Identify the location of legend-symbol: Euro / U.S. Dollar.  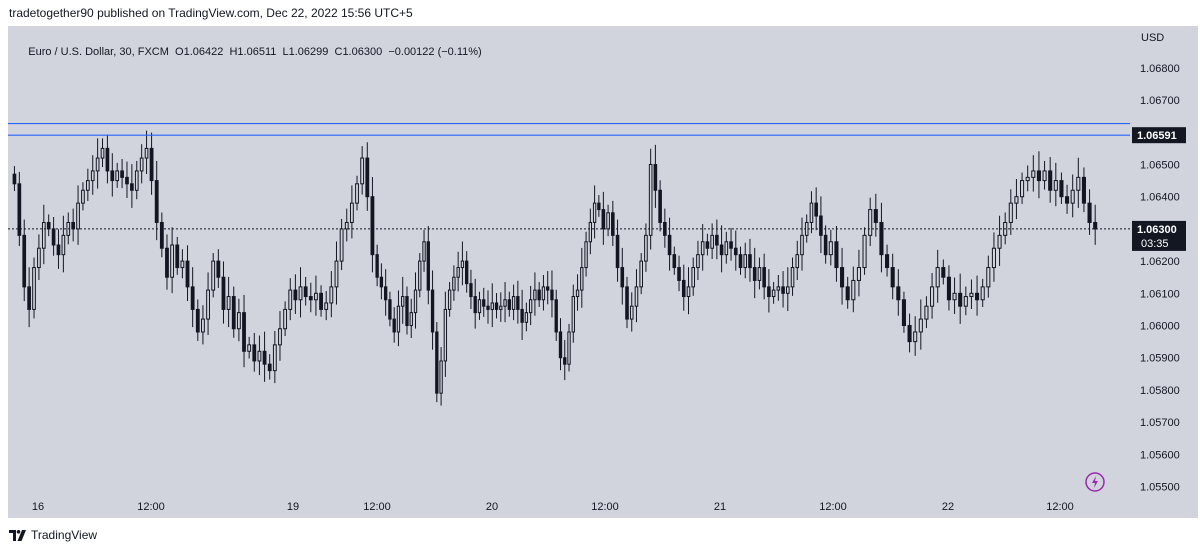
(71, 52).